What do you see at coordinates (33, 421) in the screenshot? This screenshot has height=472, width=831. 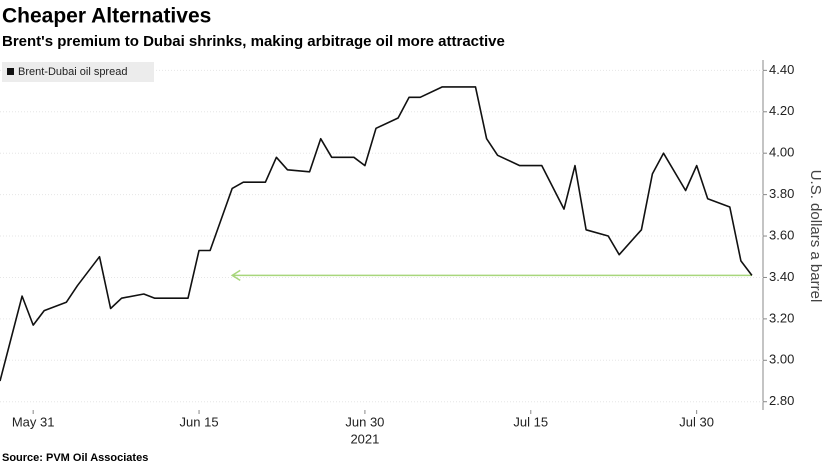 I see `x-tick-label: May 31` at bounding box center [33, 421].